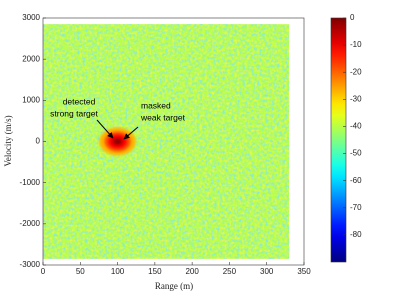  What do you see at coordinates (356, 126) in the screenshot?
I see `colorbar-tick-label: -40` at bounding box center [356, 126].